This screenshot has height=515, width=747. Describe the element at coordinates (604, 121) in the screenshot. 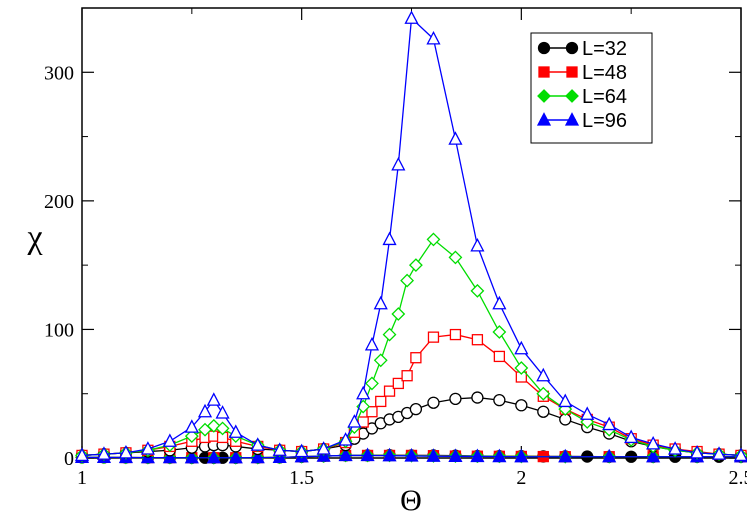

I see `legend-label: L=96` at that location.